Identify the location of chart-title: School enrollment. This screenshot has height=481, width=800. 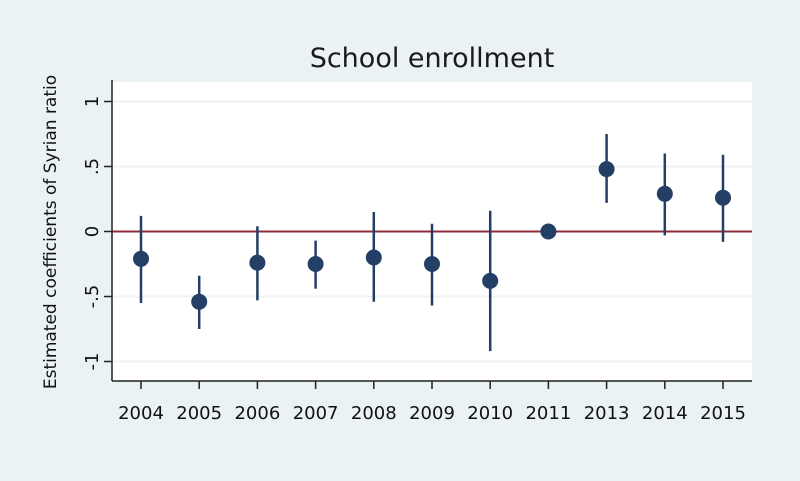
(432, 58).